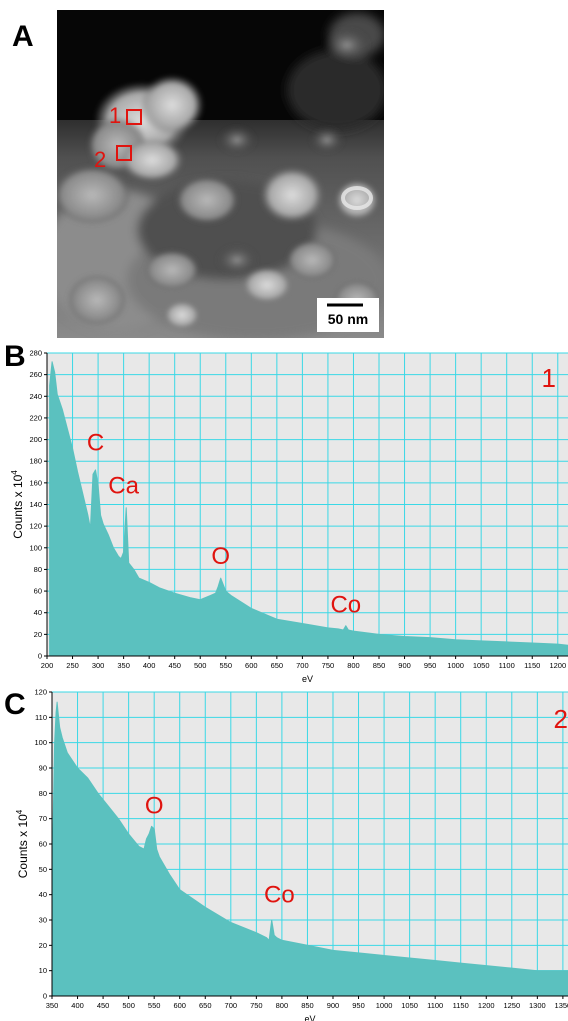 The image size is (568, 1021). I want to click on peak-label: Ca, so click(123, 486).